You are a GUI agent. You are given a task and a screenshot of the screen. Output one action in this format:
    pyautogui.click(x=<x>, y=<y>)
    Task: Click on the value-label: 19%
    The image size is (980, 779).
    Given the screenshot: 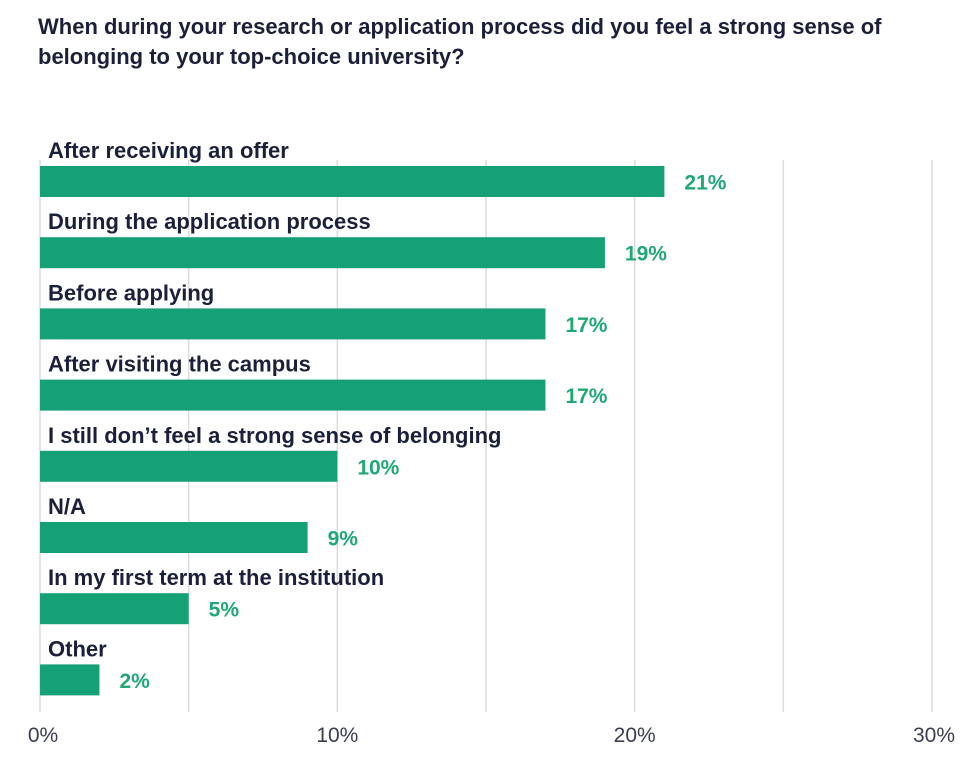 What is the action you would take?
    pyautogui.click(x=646, y=254)
    